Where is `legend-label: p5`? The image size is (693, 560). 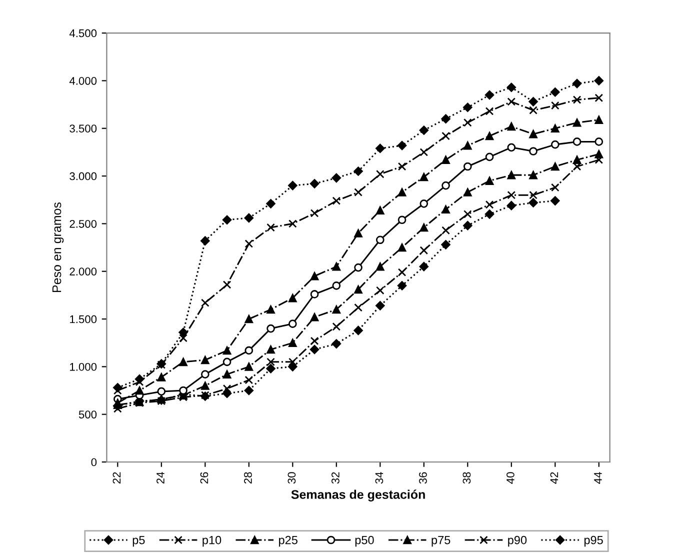 legend-label: p5 is located at coordinates (138, 541).